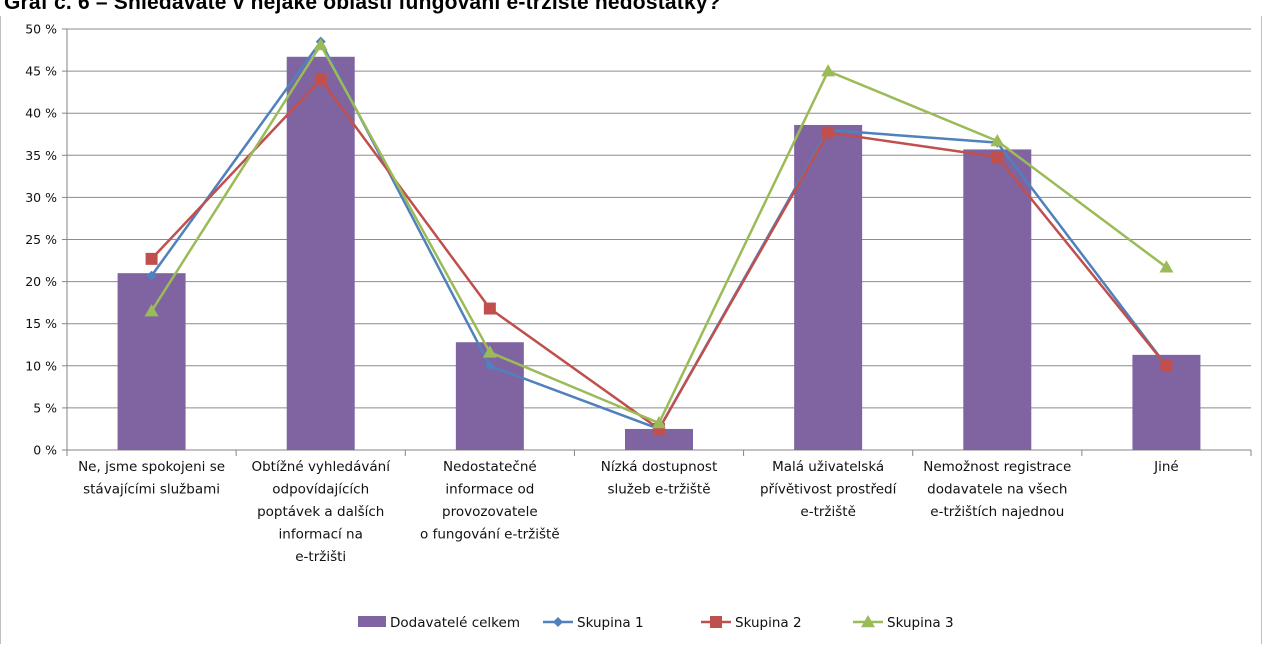 Image resolution: width=1267 pixels, height=646 pixels. I want to click on y-tick-label: 0 %, so click(45, 450).